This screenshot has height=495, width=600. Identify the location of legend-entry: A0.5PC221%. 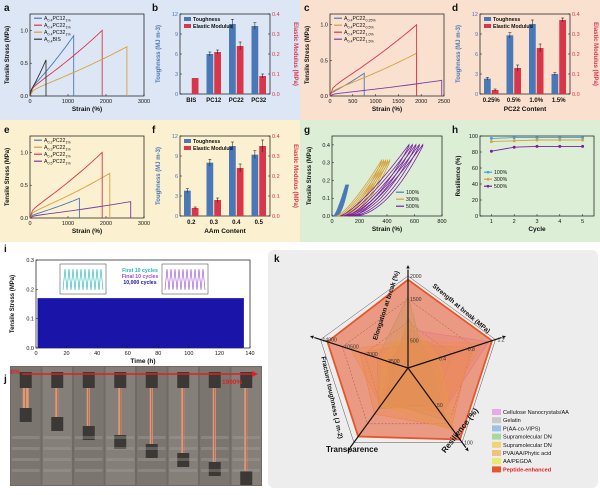
(57, 162).